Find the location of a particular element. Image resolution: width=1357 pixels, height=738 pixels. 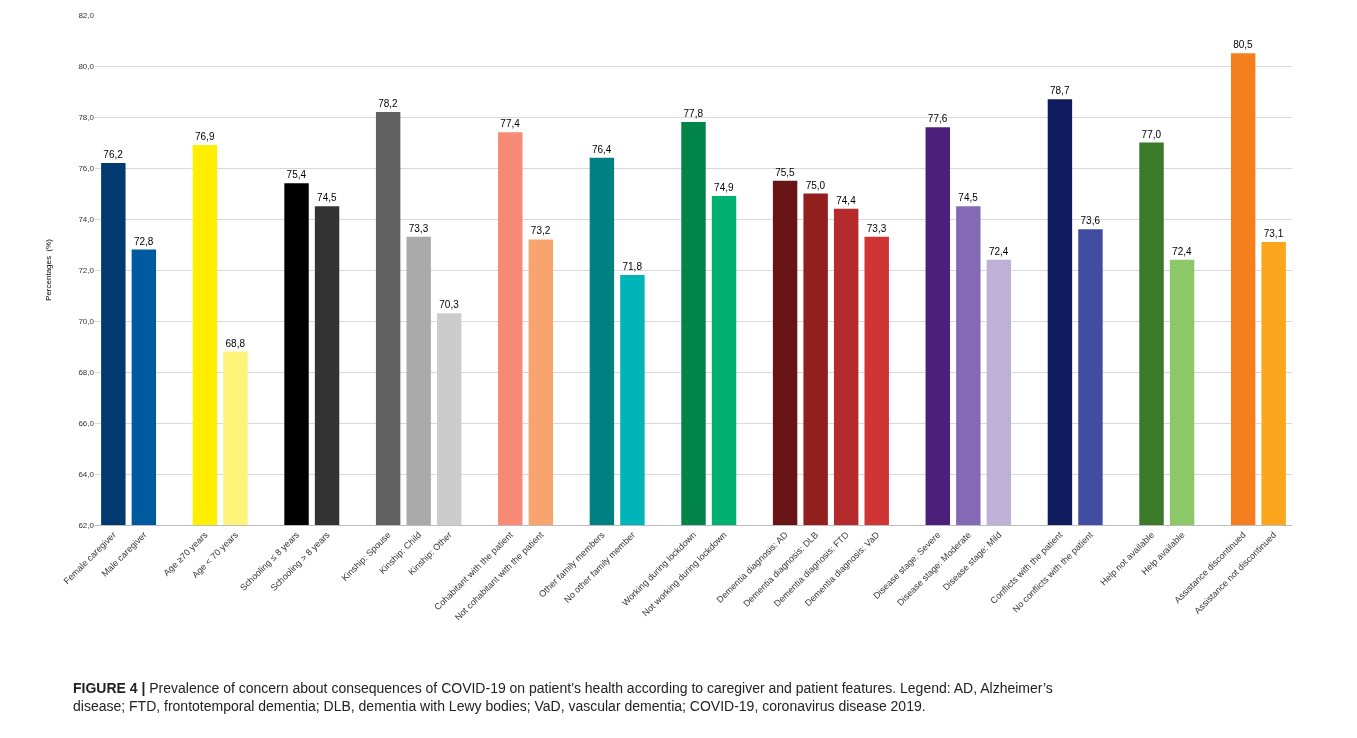

y-tick-label: 64,0 is located at coordinates (86, 474).